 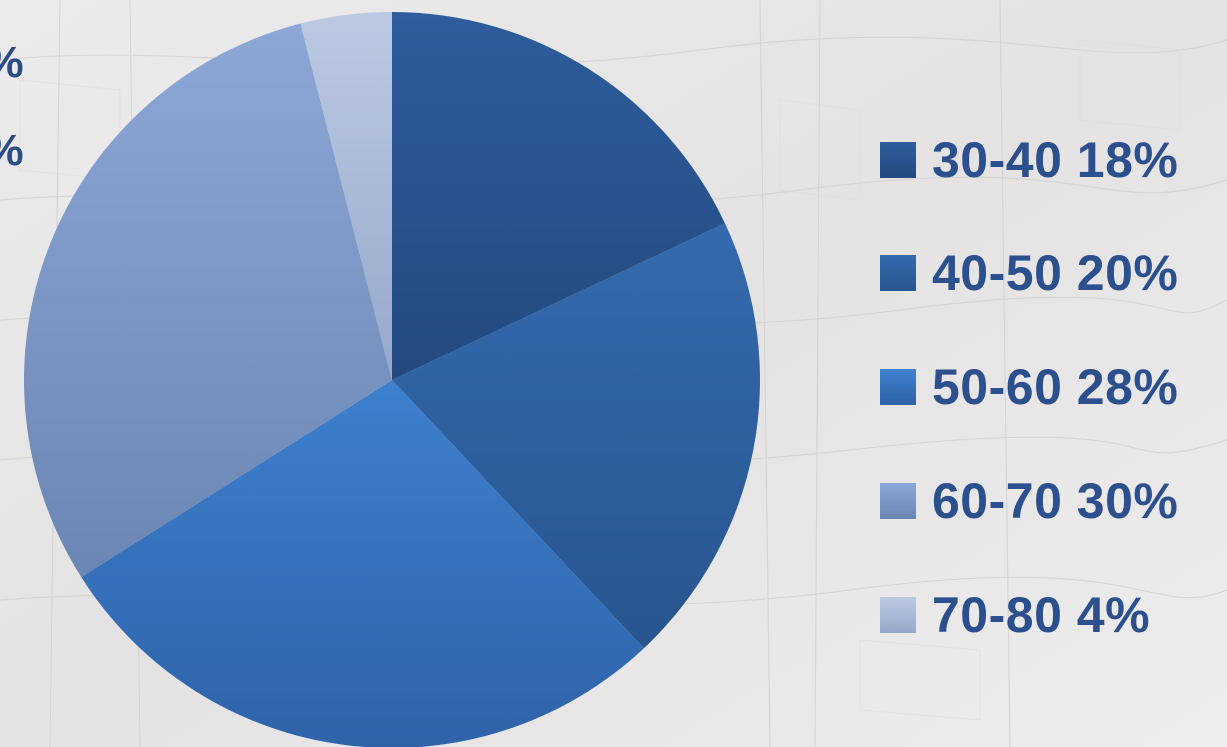 I want to click on legend-item-70-80: 70-80 4%, so click(x=1015, y=615).